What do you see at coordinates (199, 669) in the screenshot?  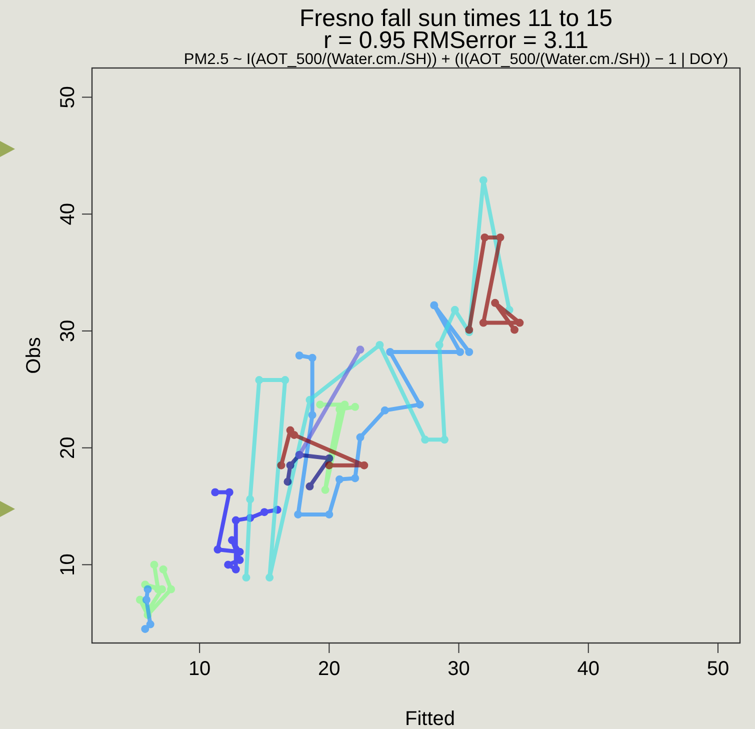 I see `x-tick-label: 10` at bounding box center [199, 669].